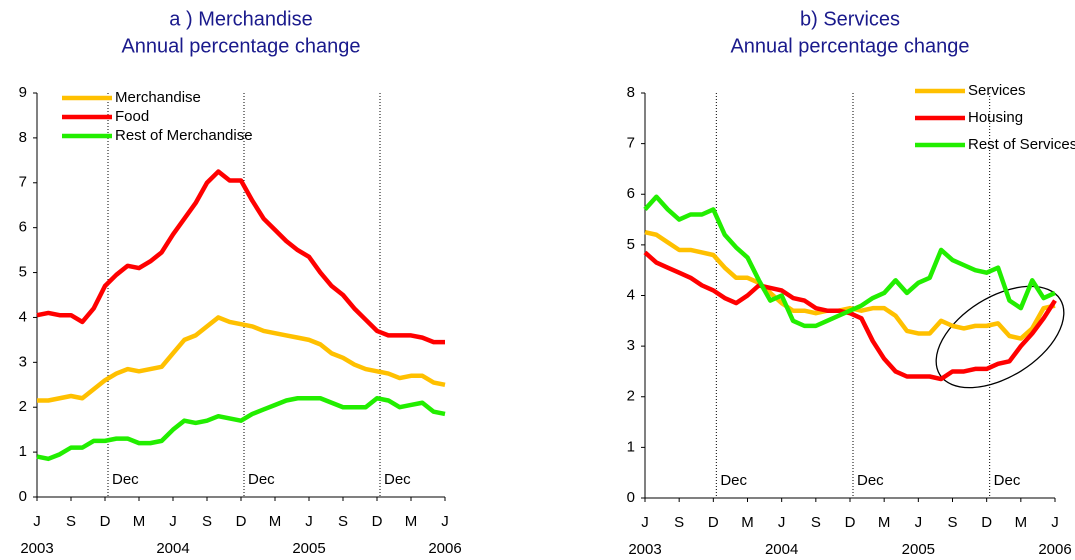 This screenshot has width=1075, height=560. Describe the element at coordinates (23, 92) in the screenshot. I see `y-tick-label: 9` at that location.